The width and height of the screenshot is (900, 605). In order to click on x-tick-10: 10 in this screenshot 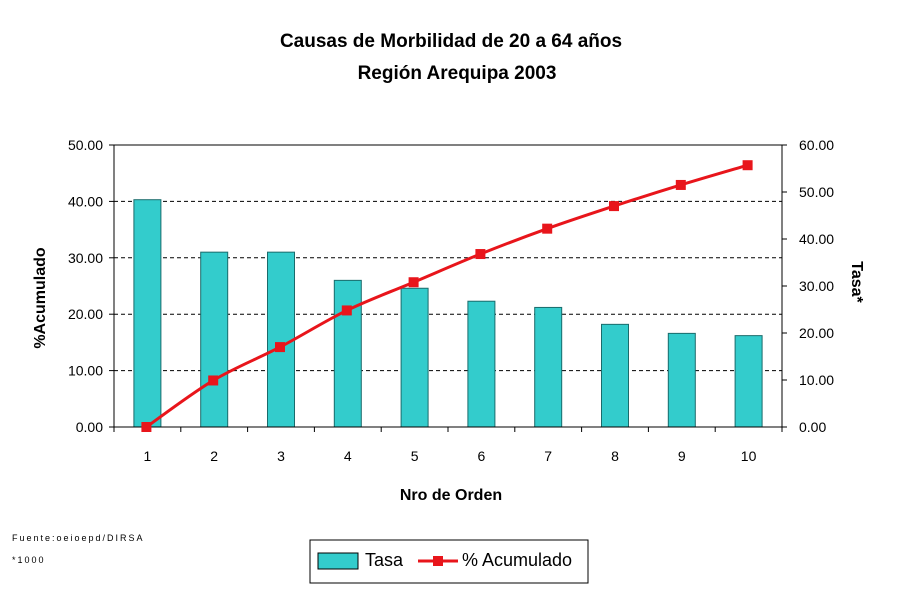, I will do `click(749, 456)`.